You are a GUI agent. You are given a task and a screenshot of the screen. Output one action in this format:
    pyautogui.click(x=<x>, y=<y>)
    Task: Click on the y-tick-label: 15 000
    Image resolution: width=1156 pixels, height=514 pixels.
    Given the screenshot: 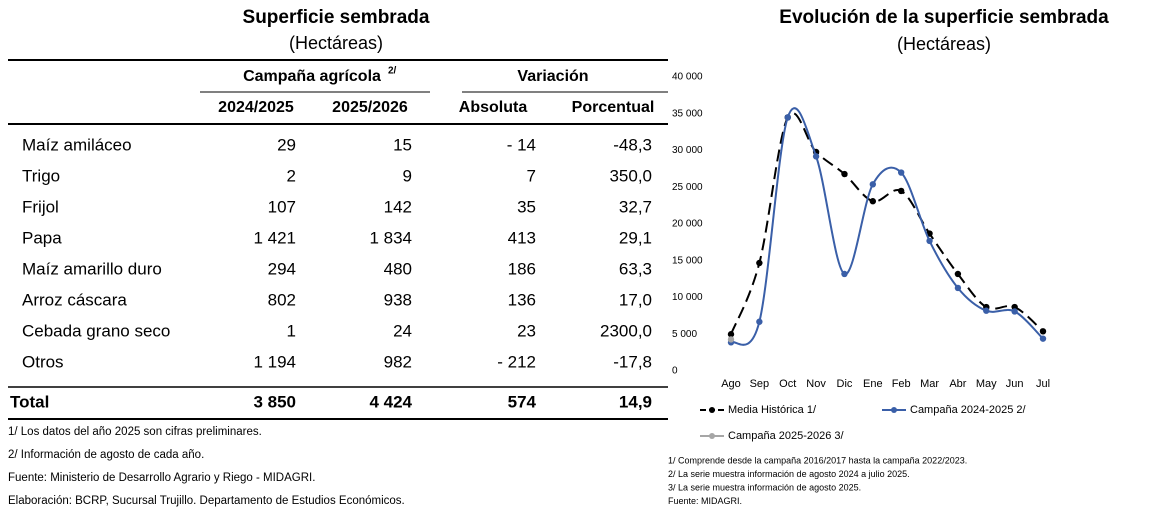 What is the action you would take?
    pyautogui.click(x=687, y=260)
    